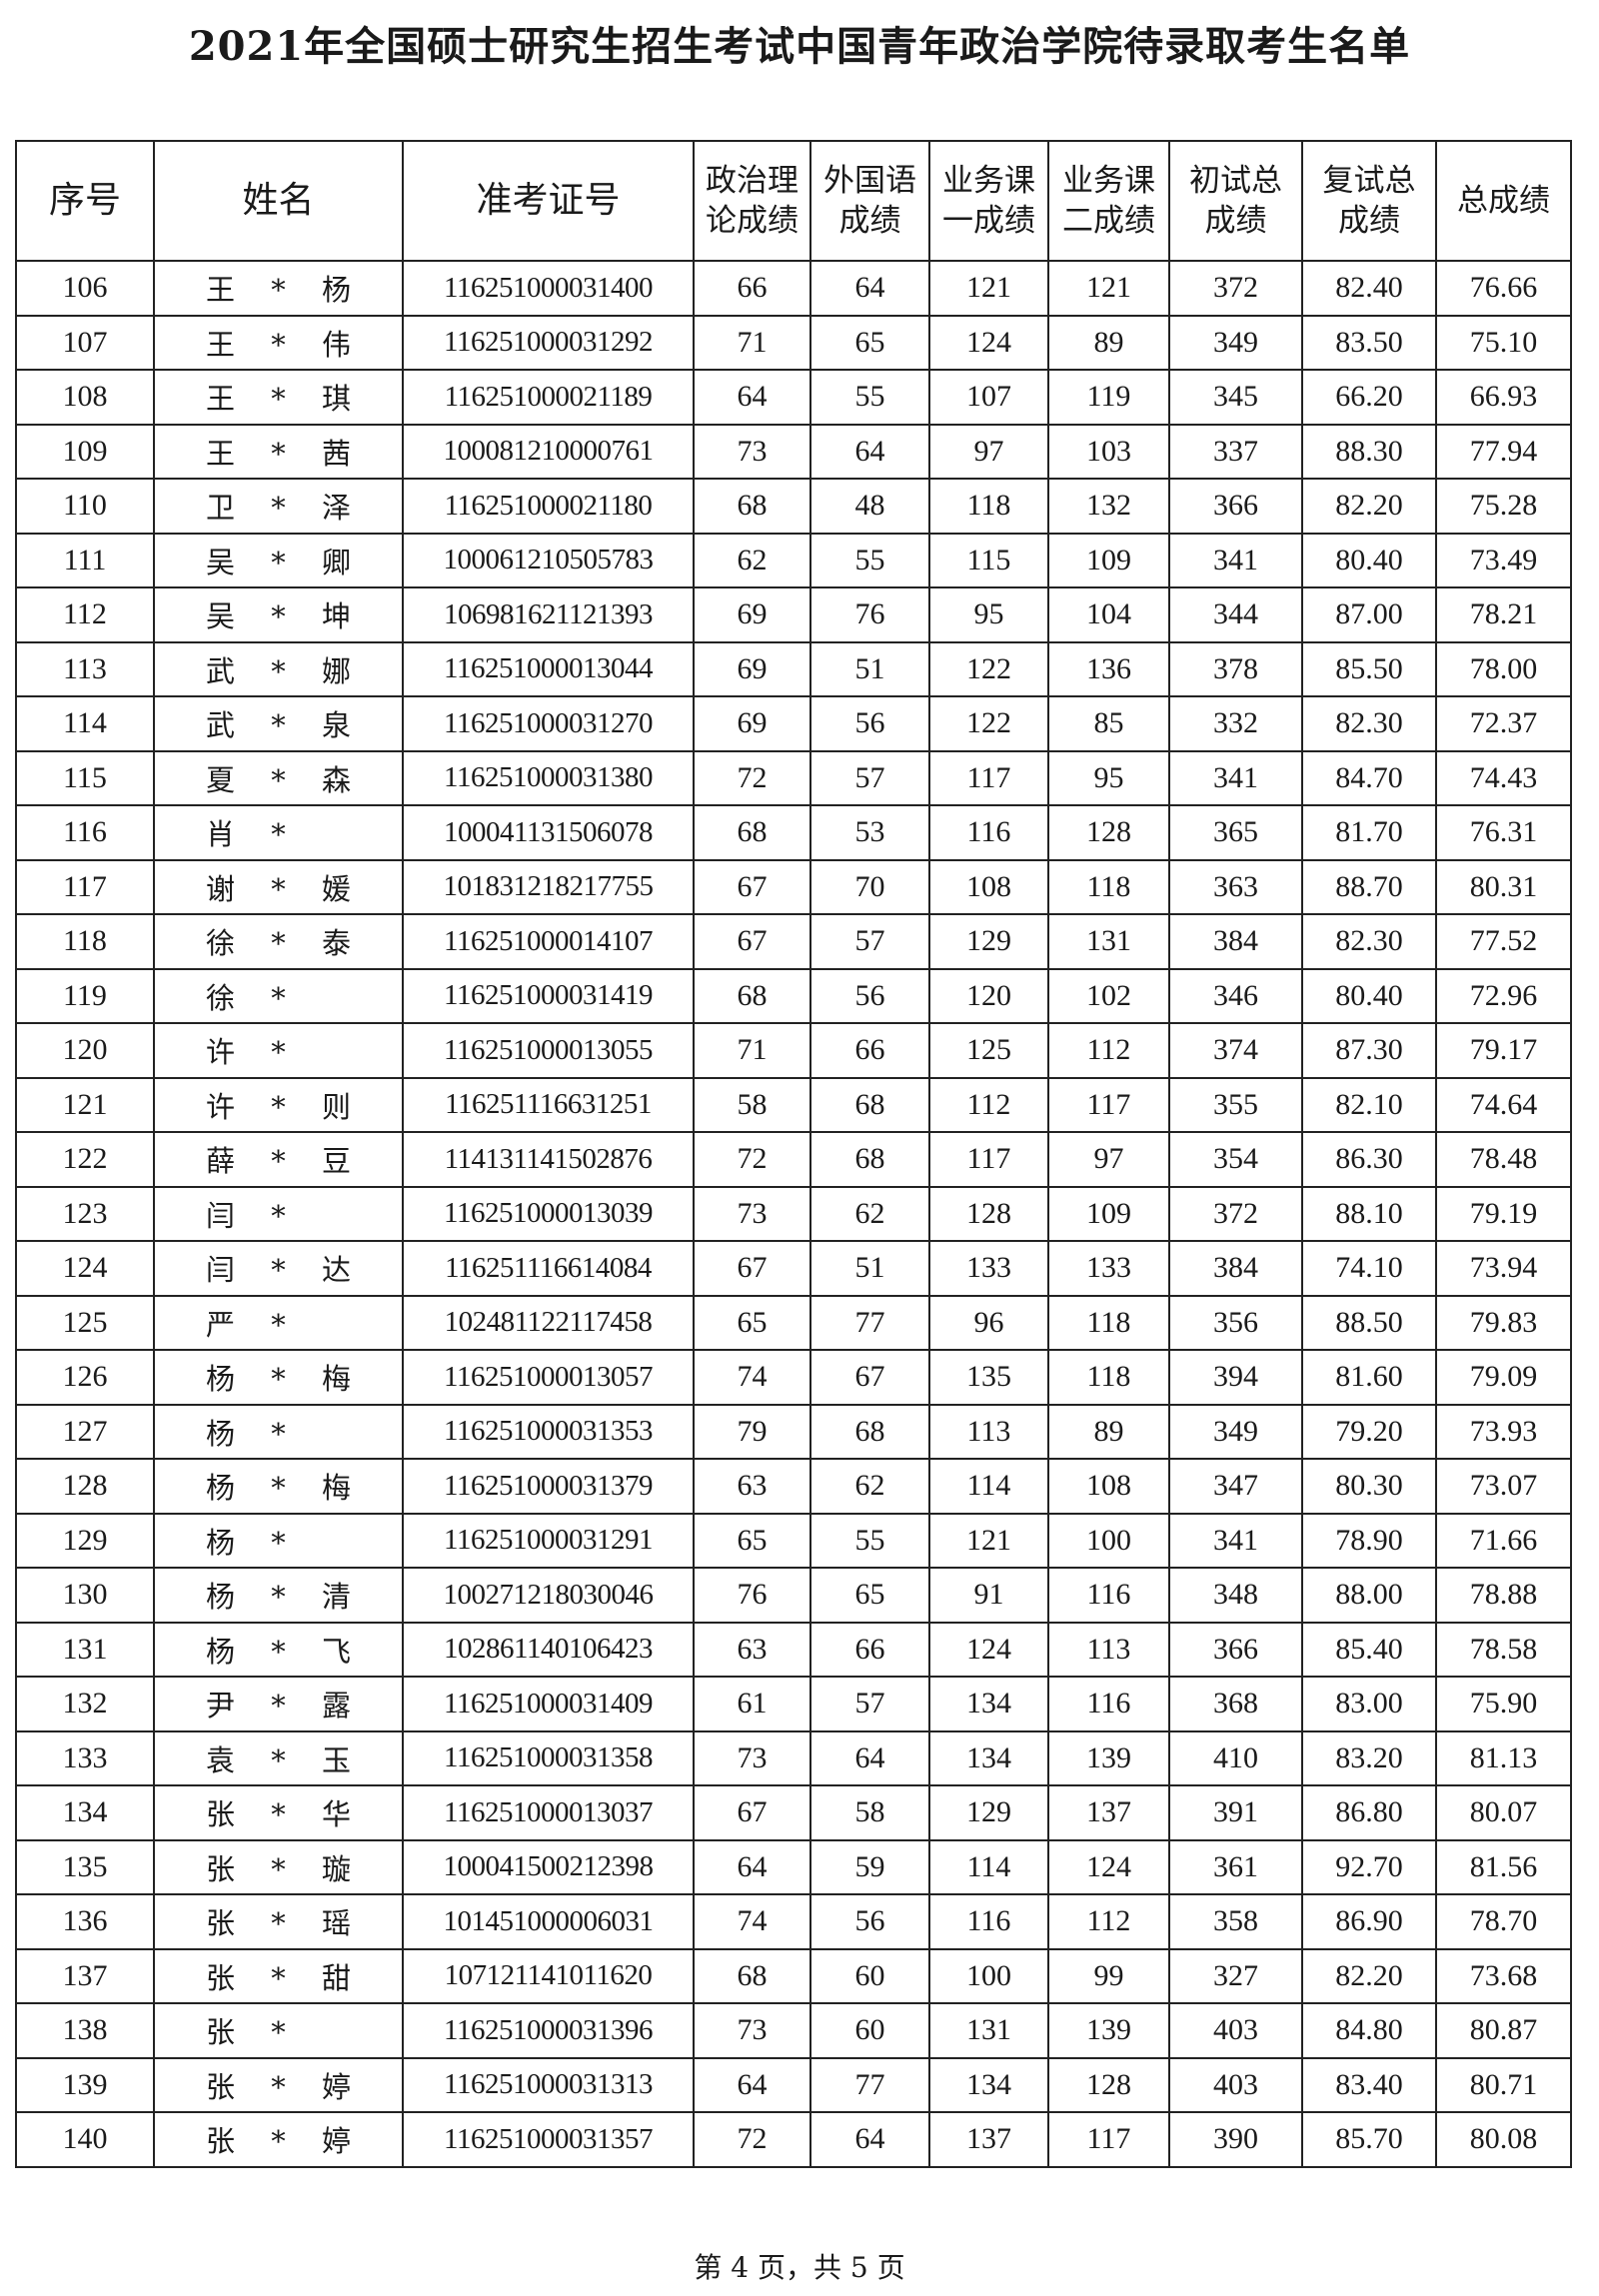 The image size is (1599, 2296). I want to click on cell-exam-id: 102481122117458, so click(548, 1322).